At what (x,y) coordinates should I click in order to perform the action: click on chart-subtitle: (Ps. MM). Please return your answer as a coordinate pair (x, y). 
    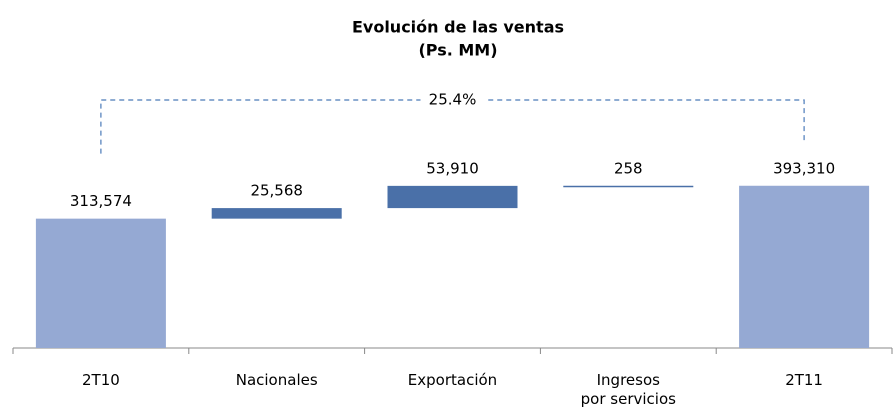
    Looking at the image, I should click on (457, 50).